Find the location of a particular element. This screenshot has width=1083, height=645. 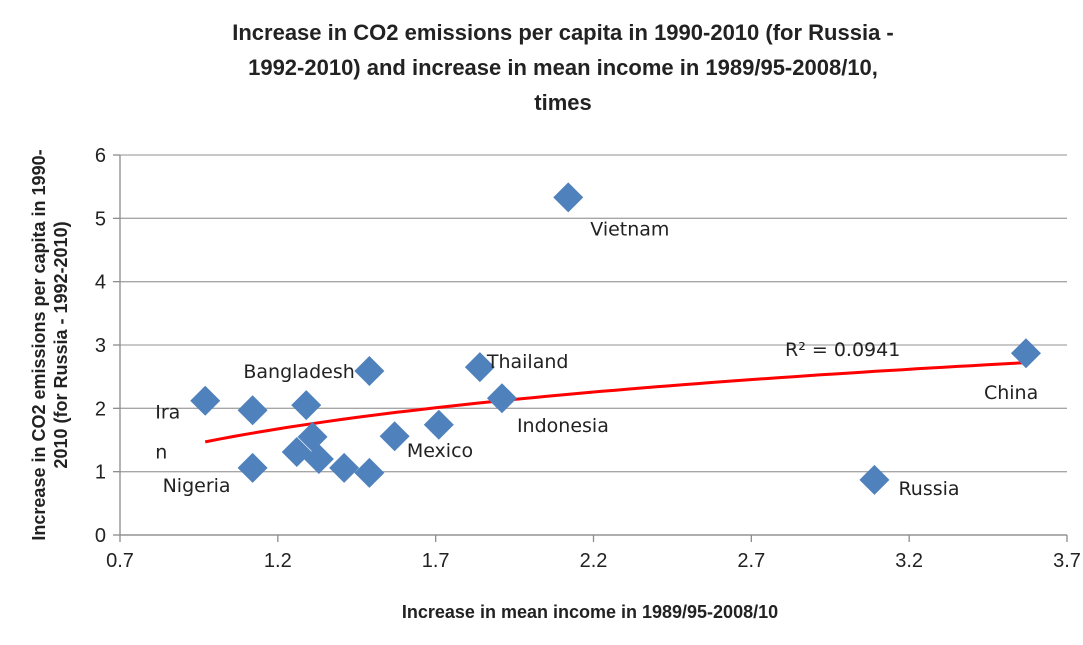

point-label: Vietnam is located at coordinates (629, 229).